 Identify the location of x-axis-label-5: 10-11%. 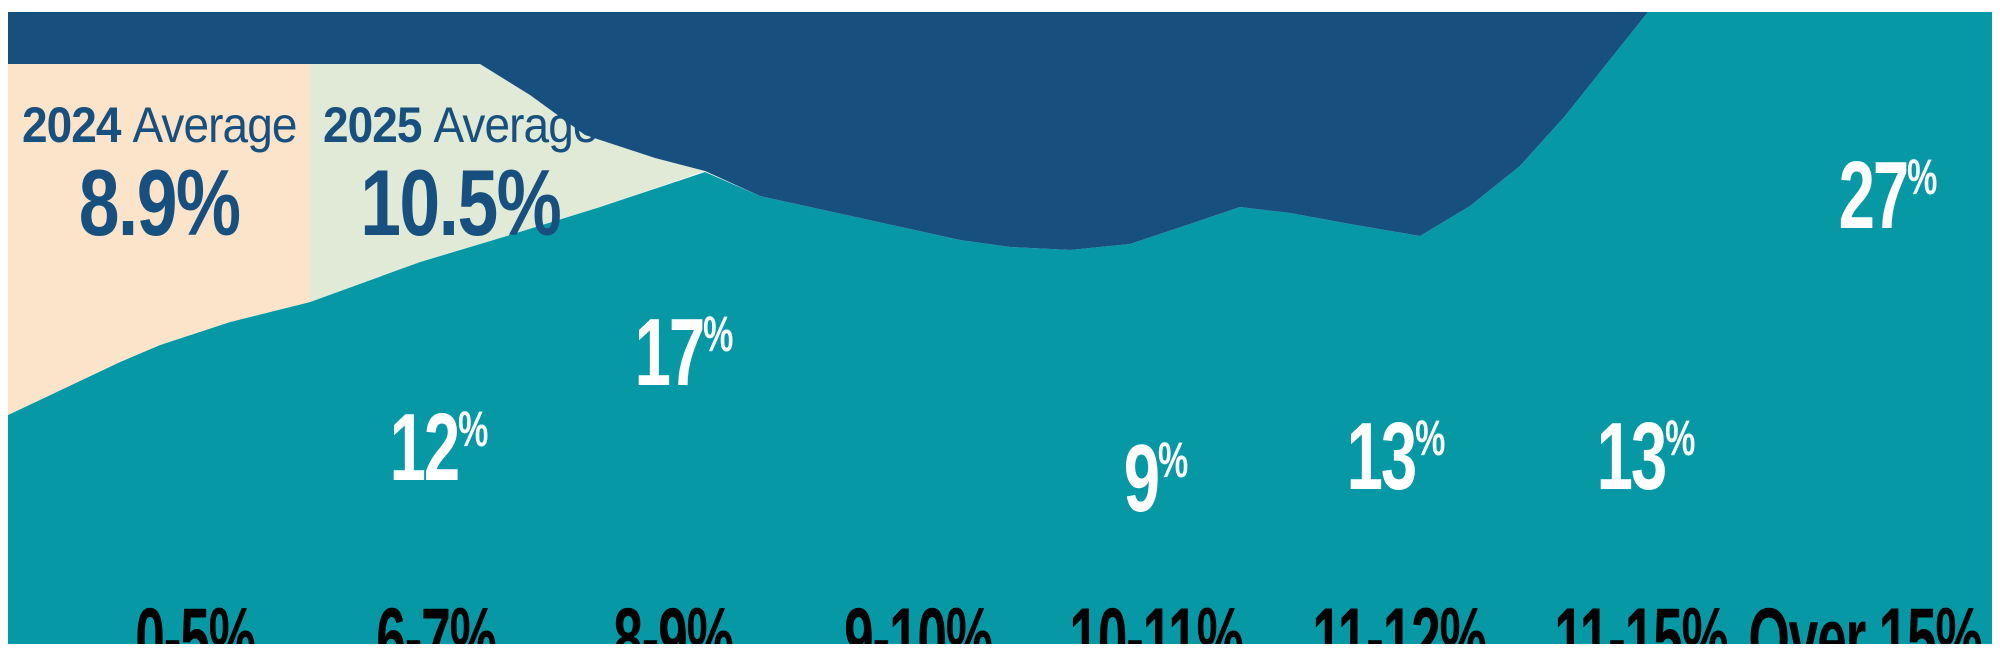
(1156, 617).